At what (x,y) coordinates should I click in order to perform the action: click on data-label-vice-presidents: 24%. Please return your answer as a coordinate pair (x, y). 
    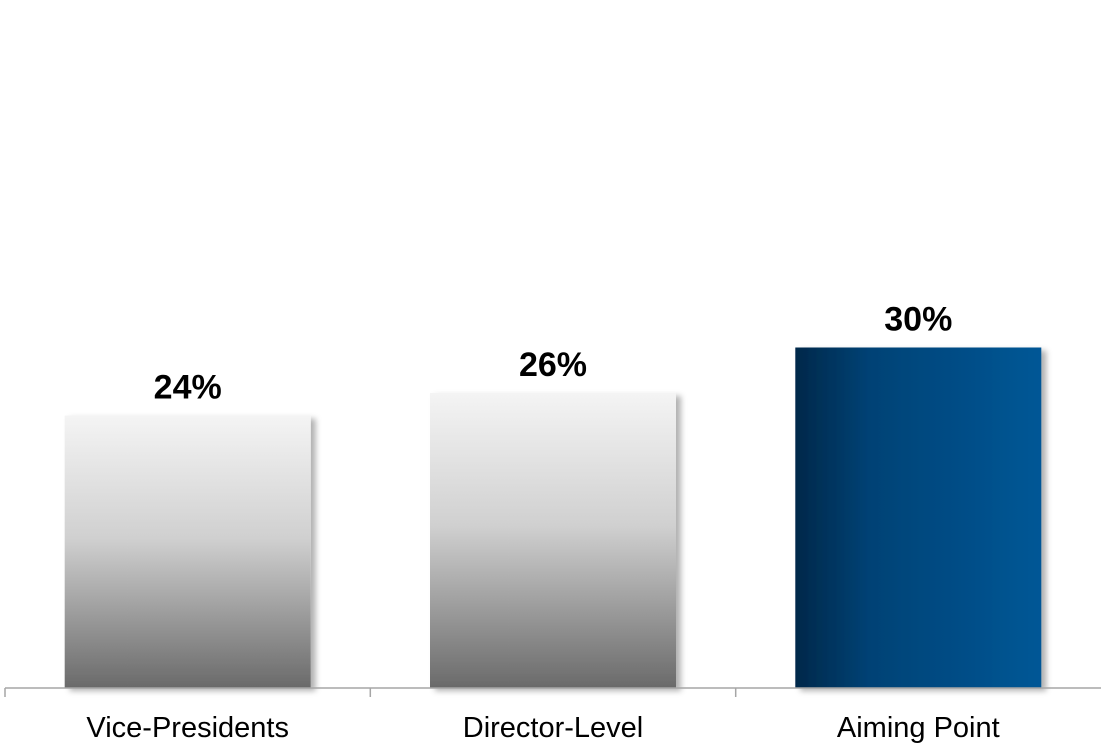
    Looking at the image, I should click on (188, 388).